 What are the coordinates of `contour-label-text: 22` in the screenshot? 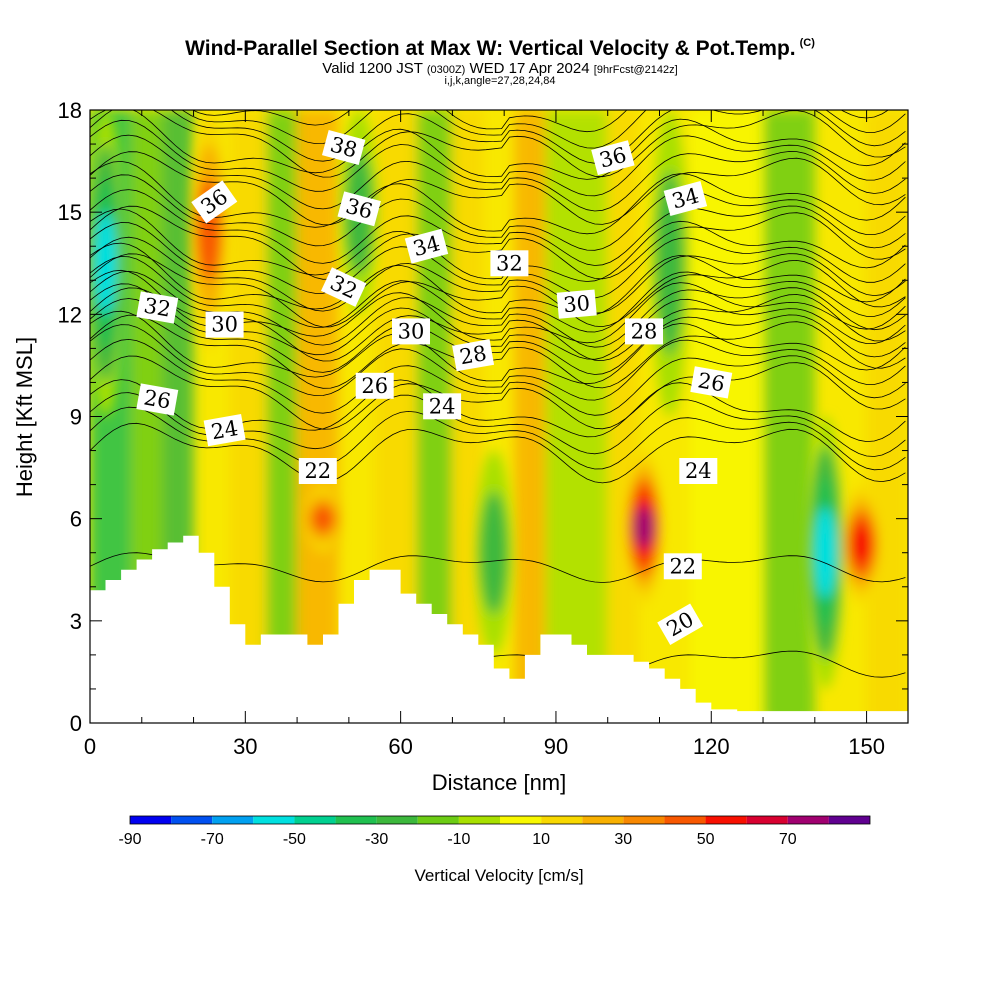 It's located at (317, 471).